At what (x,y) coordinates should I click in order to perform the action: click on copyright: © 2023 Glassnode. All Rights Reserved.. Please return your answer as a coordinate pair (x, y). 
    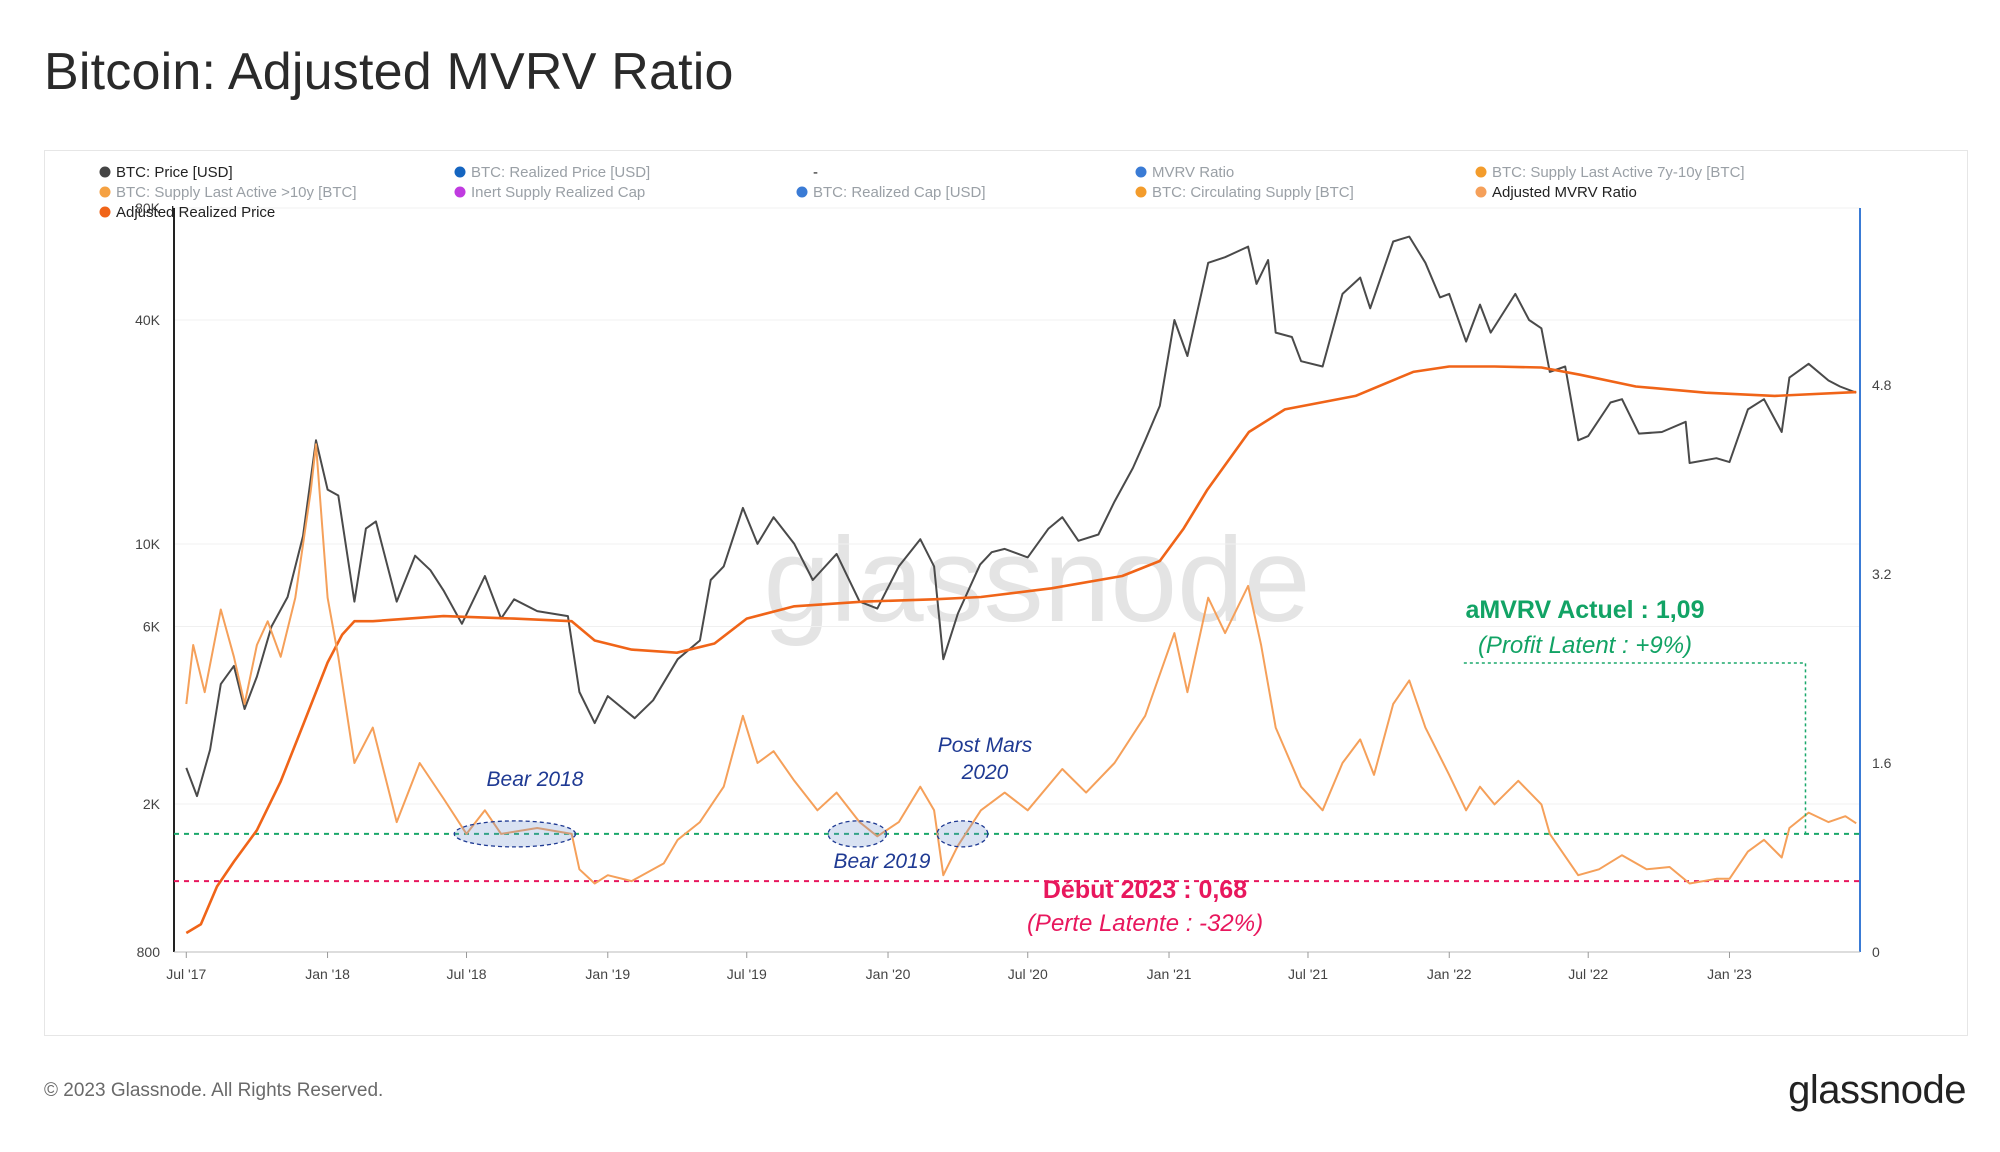
    Looking at the image, I should click on (214, 1090).